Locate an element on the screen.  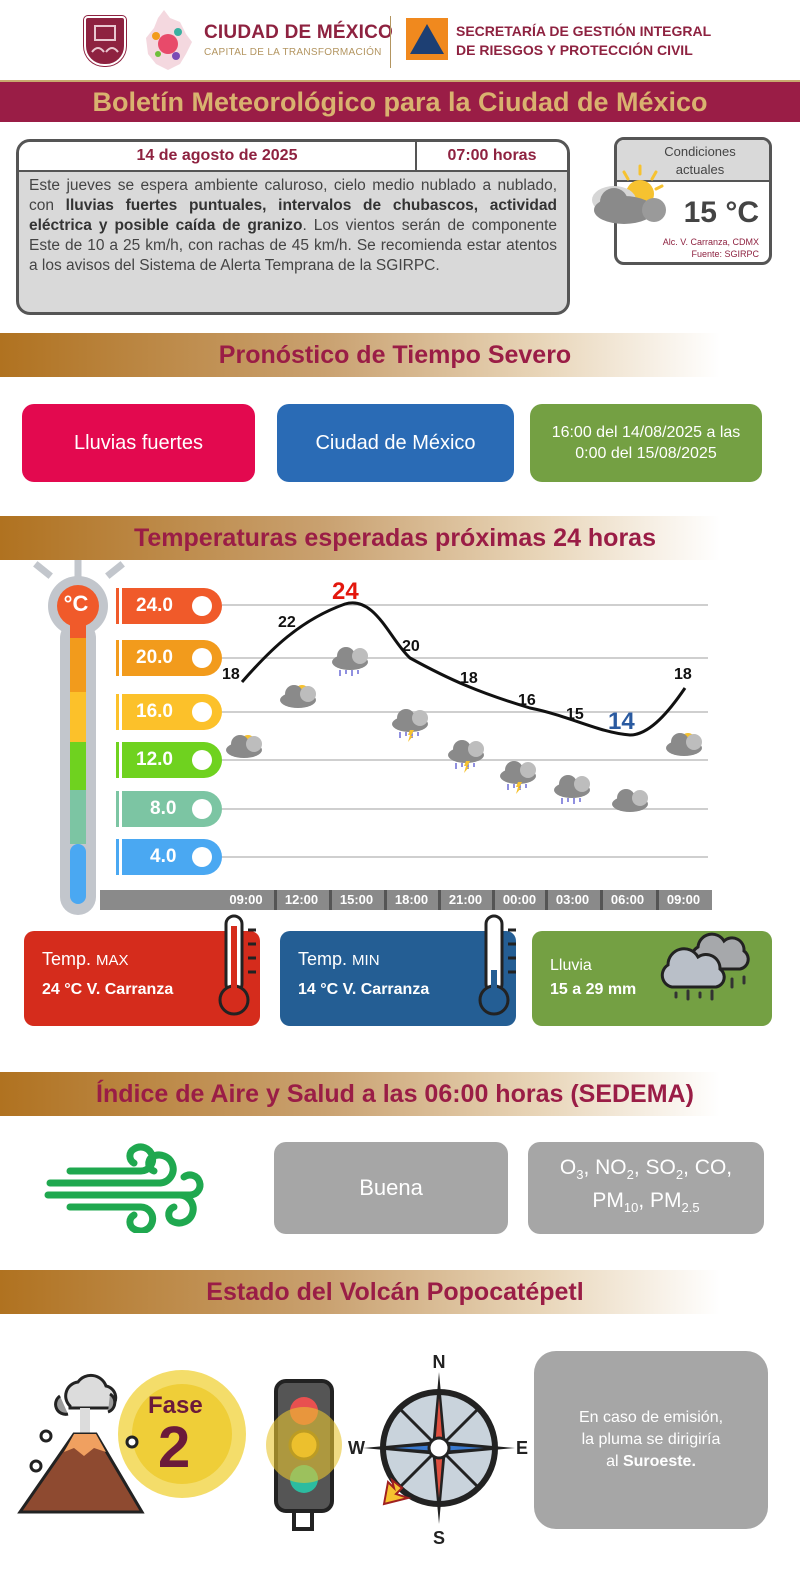
scale-label: 16.0 is located at coordinates (154, 711).